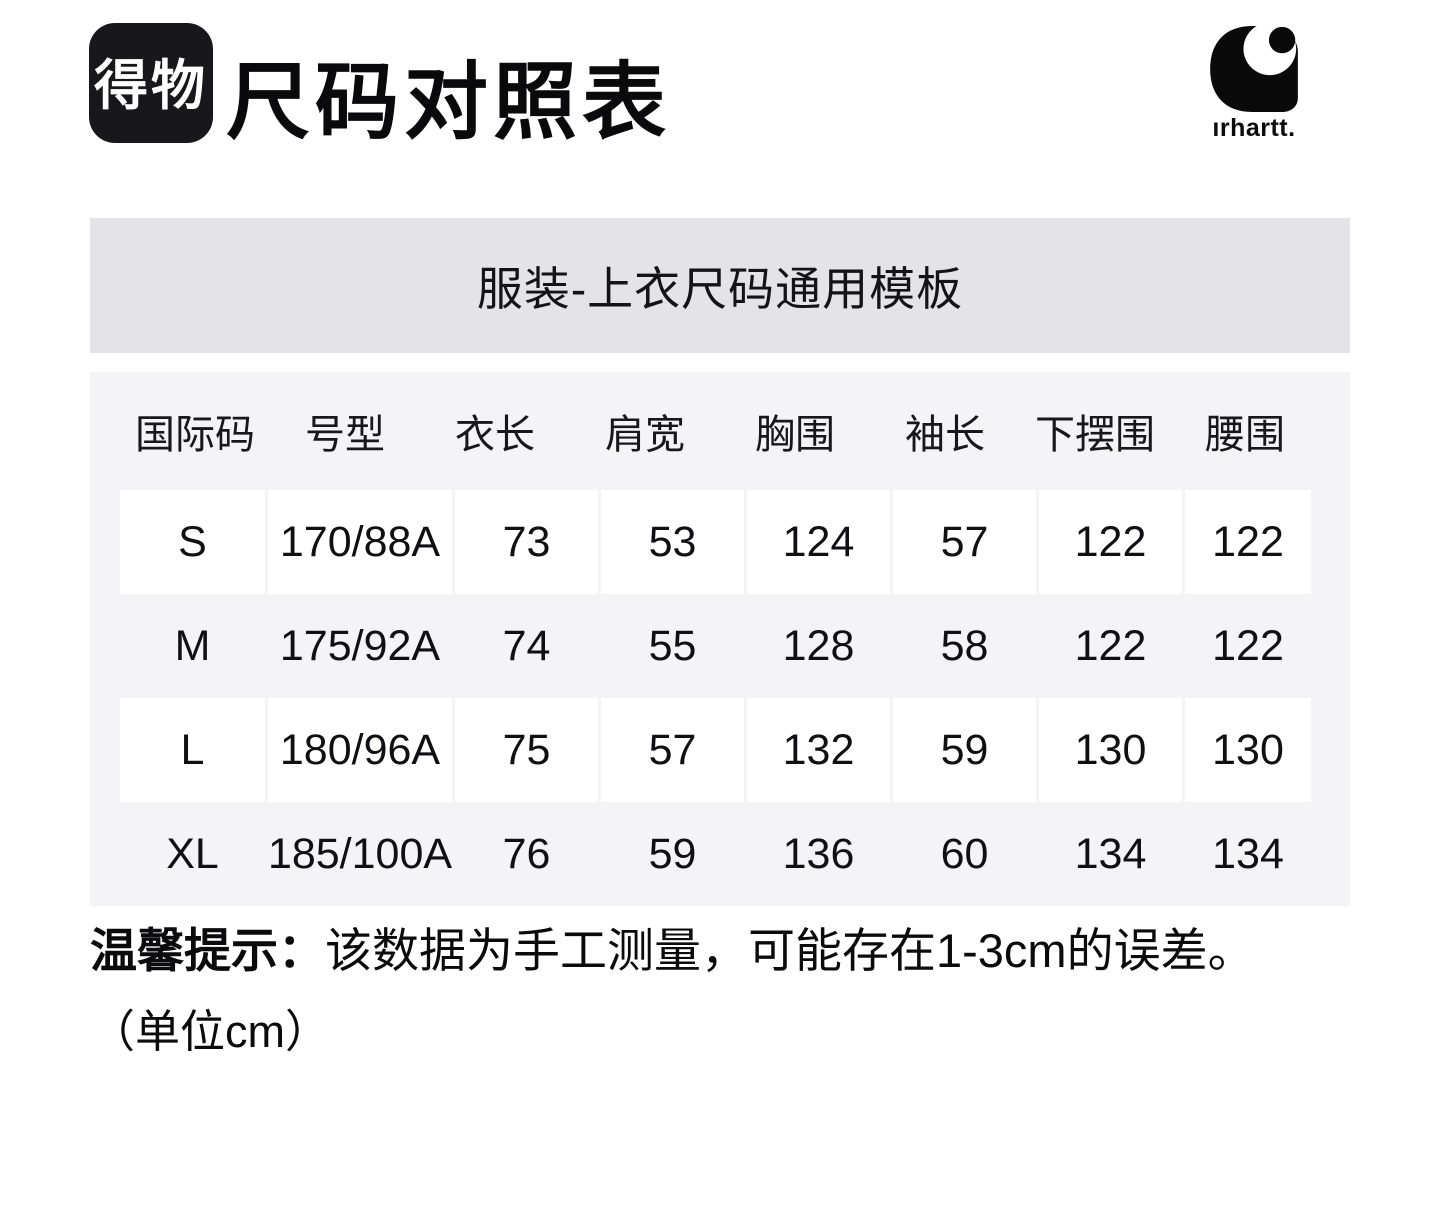  What do you see at coordinates (1245, 435) in the screenshot?
I see `col-header-waist: 腰围` at bounding box center [1245, 435].